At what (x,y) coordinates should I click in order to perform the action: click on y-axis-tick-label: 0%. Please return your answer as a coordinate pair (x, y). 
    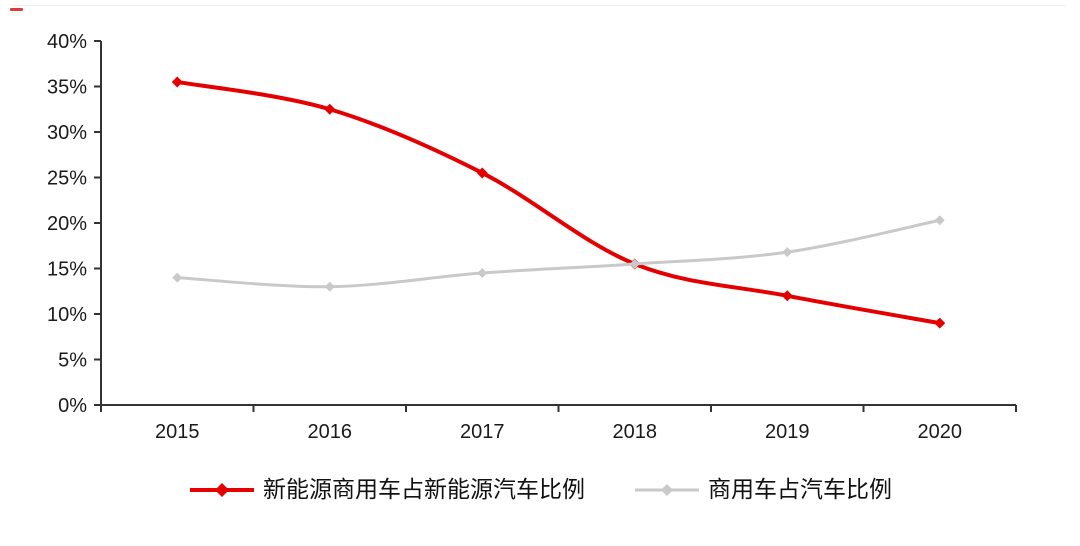
    Looking at the image, I should click on (72, 406).